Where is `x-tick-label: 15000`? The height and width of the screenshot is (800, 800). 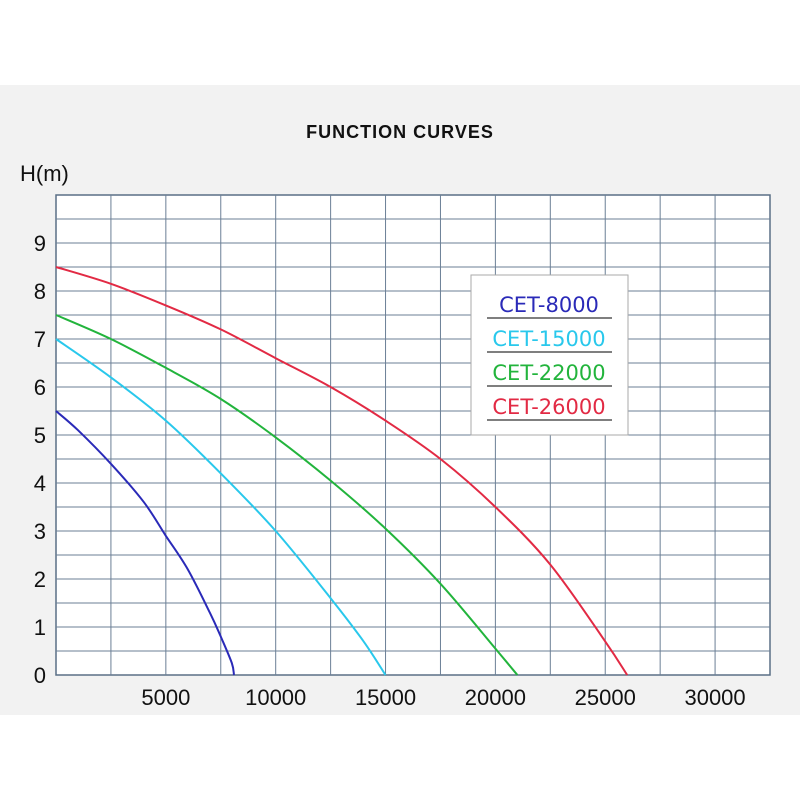
x-tick-label: 15000 is located at coordinates (385, 697).